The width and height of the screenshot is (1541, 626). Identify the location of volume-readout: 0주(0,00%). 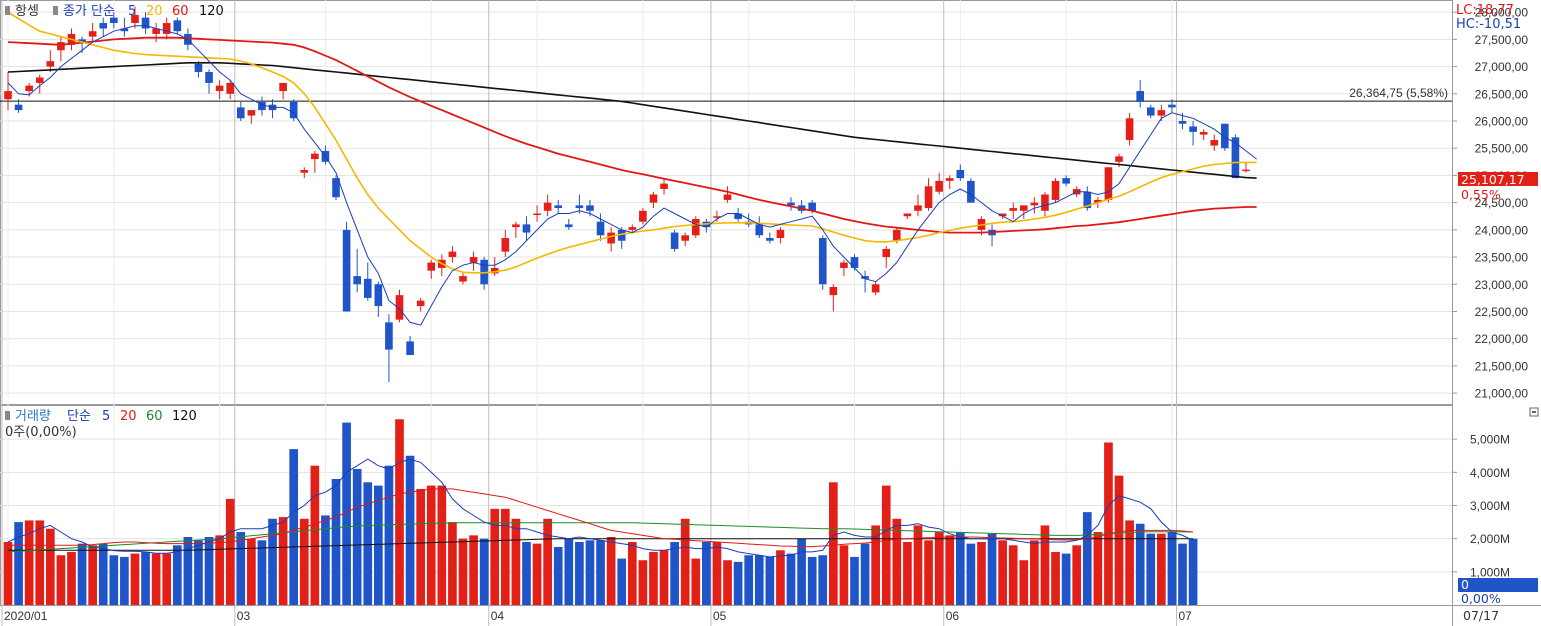
(41, 432).